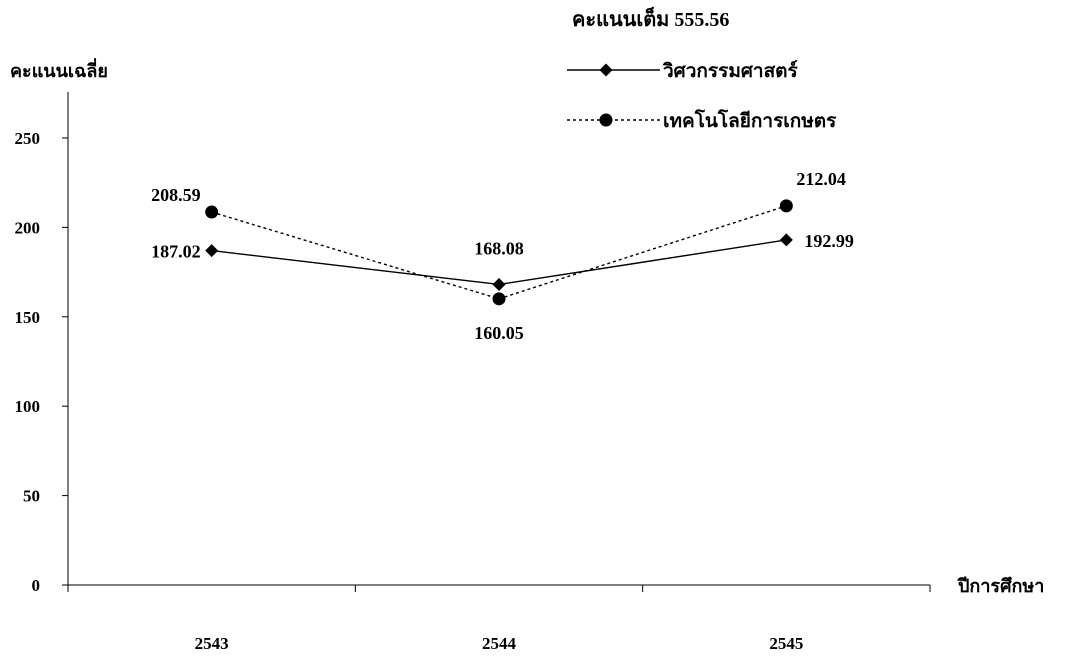 This screenshot has width=1065, height=656. Describe the element at coordinates (702, 96) in the screenshot. I see `legend: วิศวกรรมศาสตร์เทคโนโลยีการเกษตร` at that location.